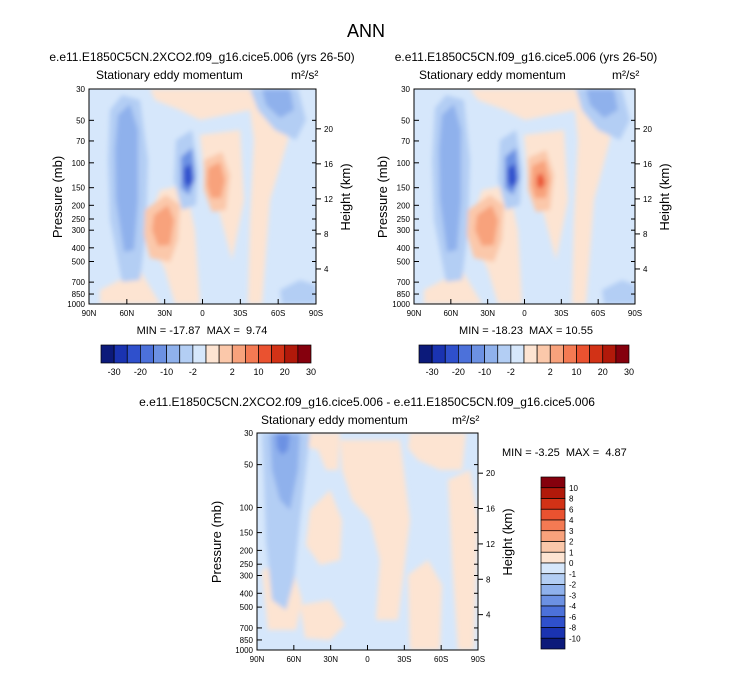  What do you see at coordinates (564, 453) in the screenshot?
I see `panel-3-stats: MIN = -3.25 MAX = 4.87` at bounding box center [564, 453].